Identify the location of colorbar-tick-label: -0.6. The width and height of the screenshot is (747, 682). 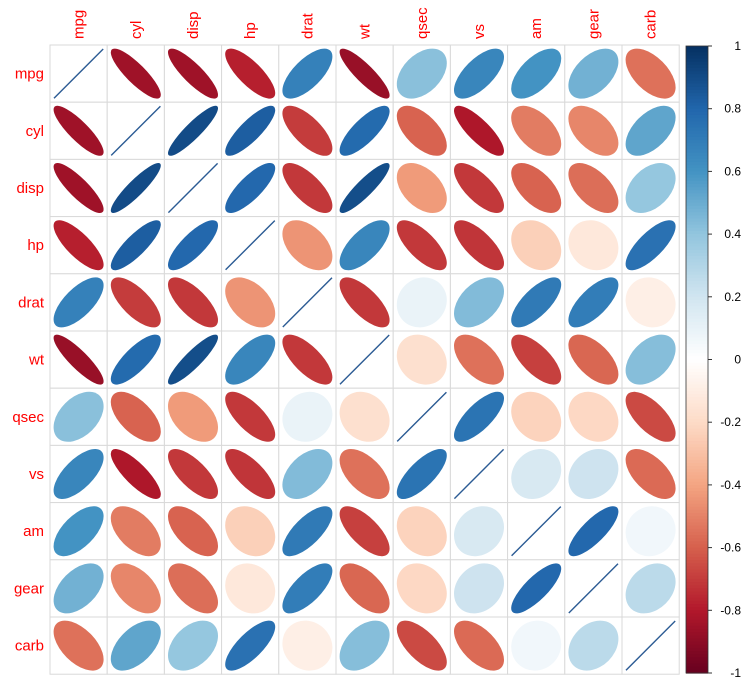
(730, 548).